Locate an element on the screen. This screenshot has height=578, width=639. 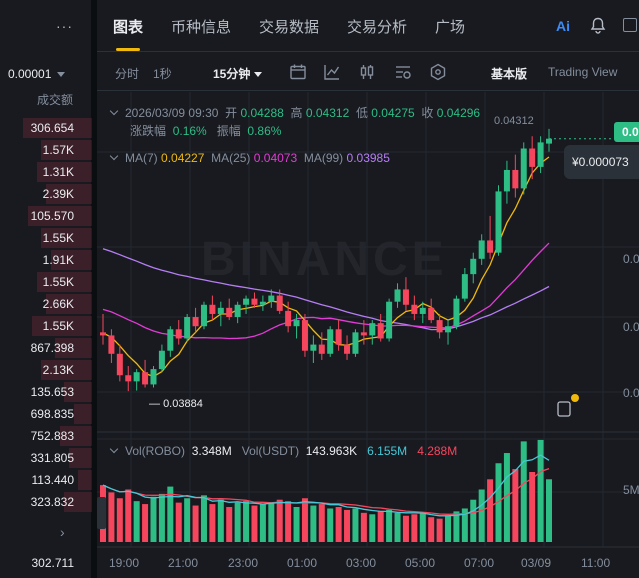
calendar-icon is located at coordinates (298, 72).